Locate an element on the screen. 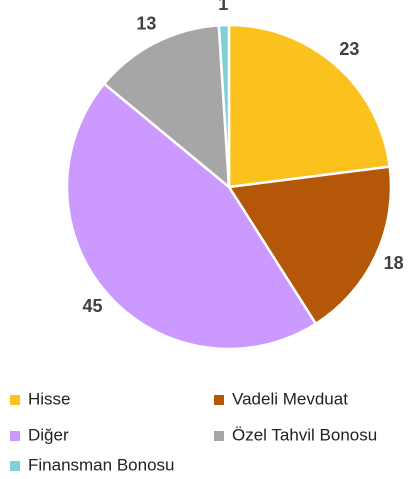  data-label: 18 is located at coordinates (394, 263).